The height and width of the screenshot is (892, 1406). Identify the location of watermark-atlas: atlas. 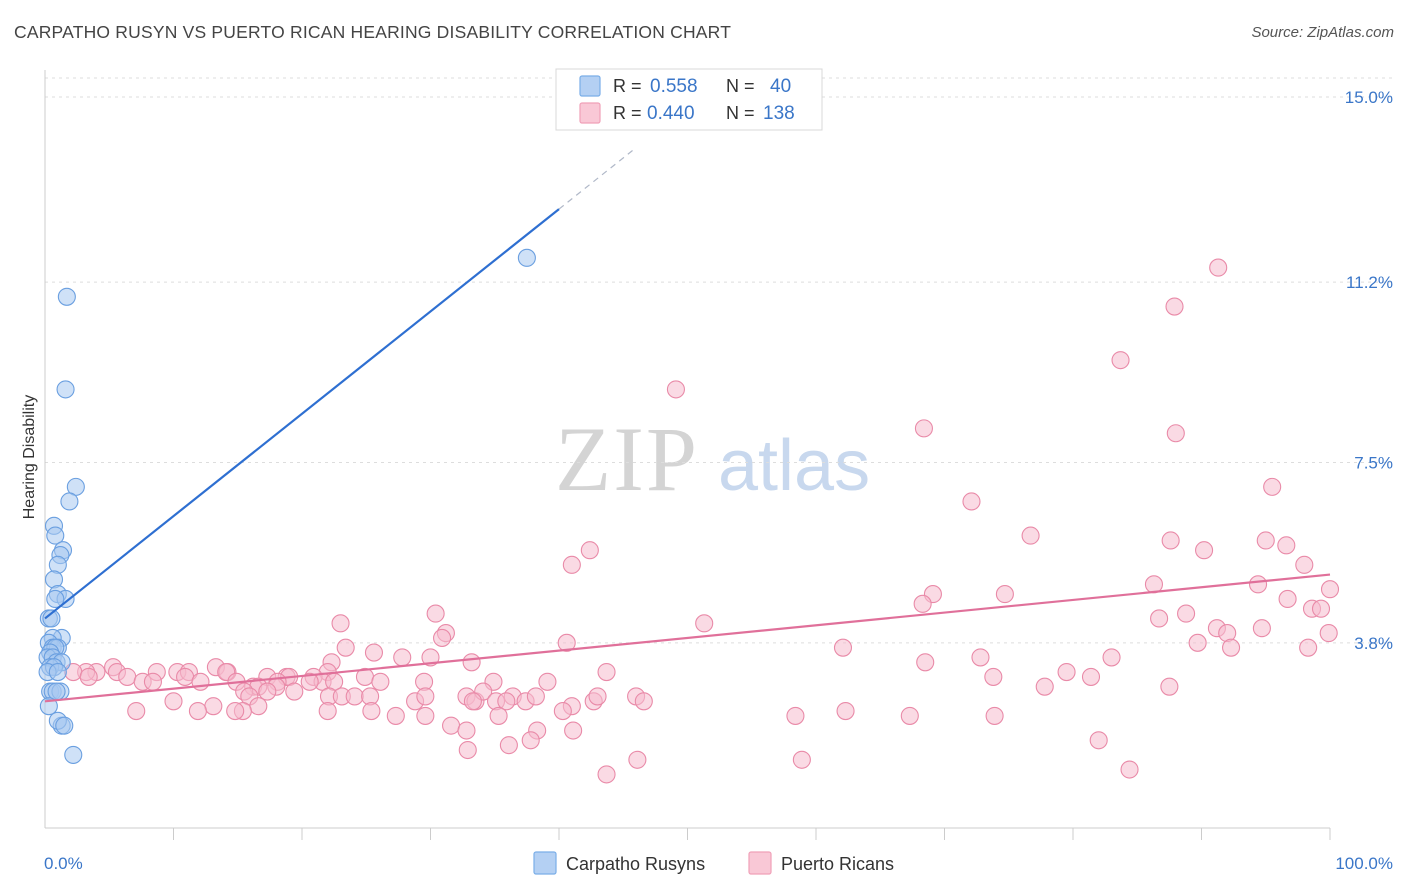
(794, 466).